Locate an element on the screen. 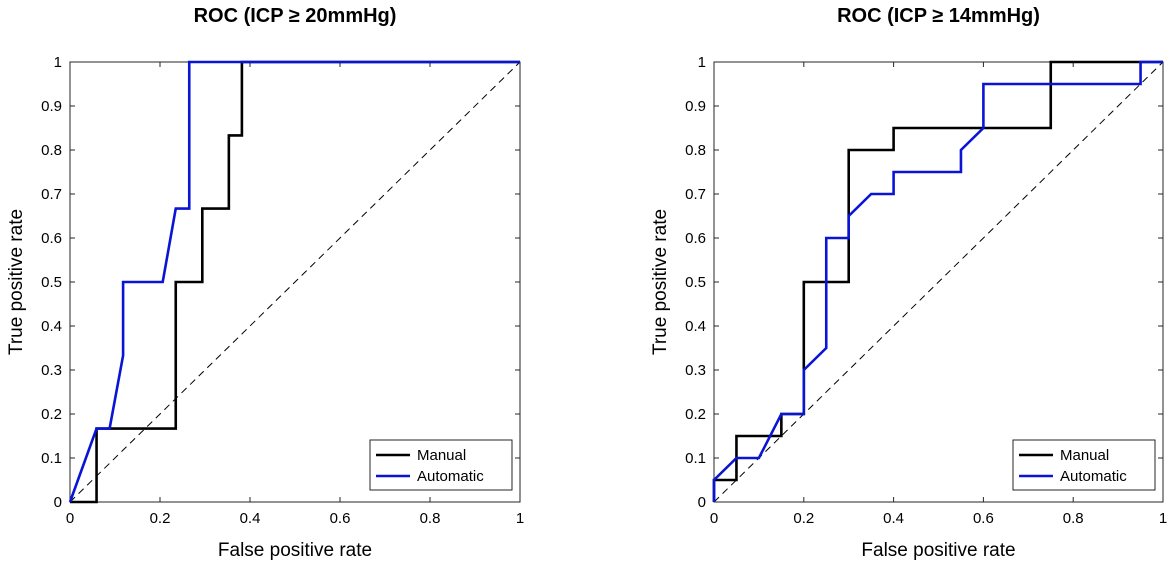 The width and height of the screenshot is (1170, 568). chart-1-xlabel: False positive rate is located at coordinates (295, 550).